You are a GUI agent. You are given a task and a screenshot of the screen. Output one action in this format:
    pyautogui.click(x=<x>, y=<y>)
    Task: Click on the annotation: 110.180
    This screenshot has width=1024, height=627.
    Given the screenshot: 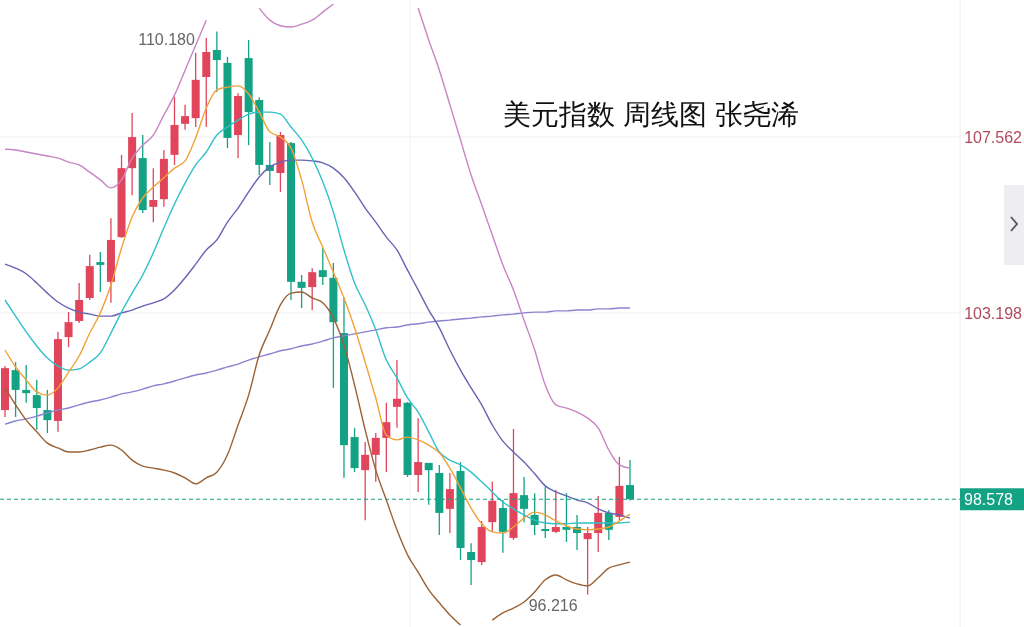 What is the action you would take?
    pyautogui.click(x=166, y=40)
    